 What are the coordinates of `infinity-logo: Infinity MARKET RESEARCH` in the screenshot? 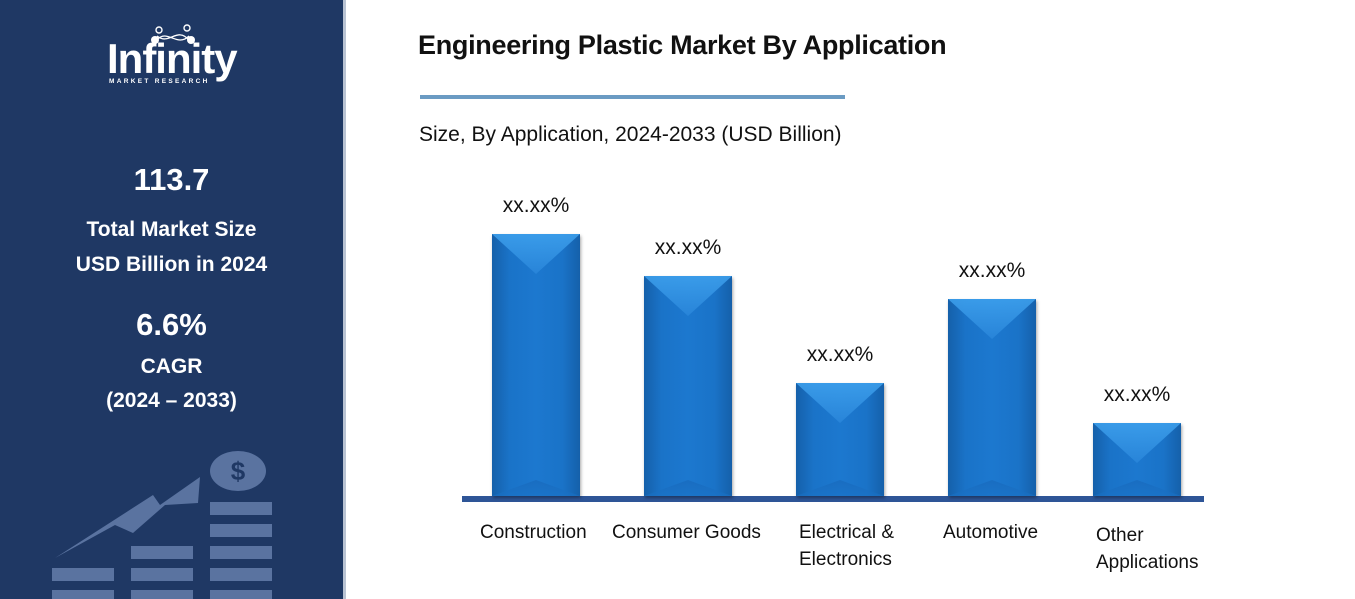 It's located at (175, 60).